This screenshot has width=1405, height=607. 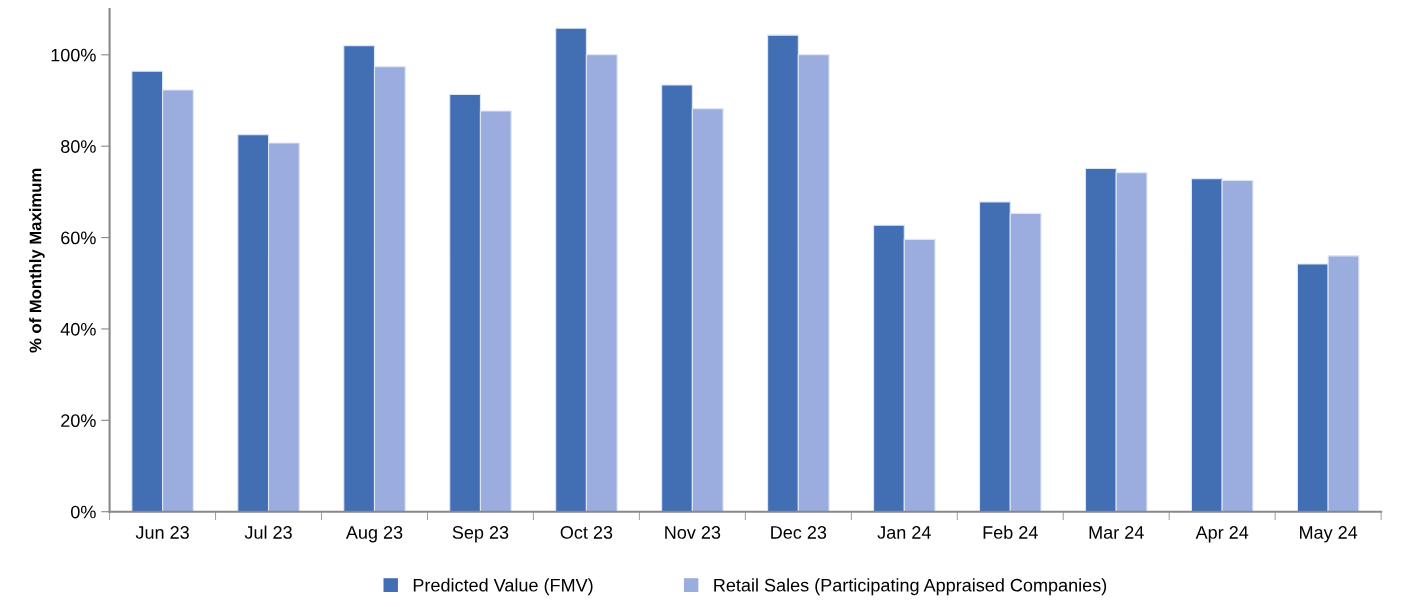 What do you see at coordinates (73, 55) in the screenshot?
I see `y-tick-label: 100%` at bounding box center [73, 55].